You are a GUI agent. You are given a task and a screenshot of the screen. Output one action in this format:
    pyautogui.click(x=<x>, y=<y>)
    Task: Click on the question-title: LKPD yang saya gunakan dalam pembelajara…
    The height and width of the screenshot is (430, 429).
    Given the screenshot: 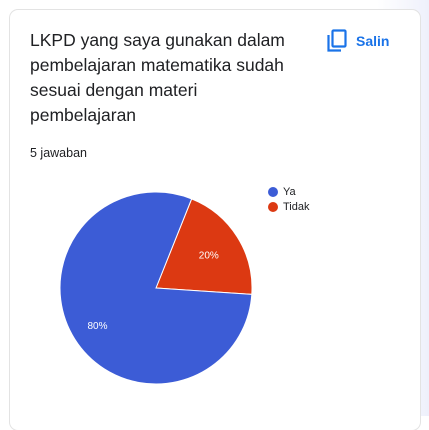 What is the action you would take?
    pyautogui.click(x=157, y=77)
    